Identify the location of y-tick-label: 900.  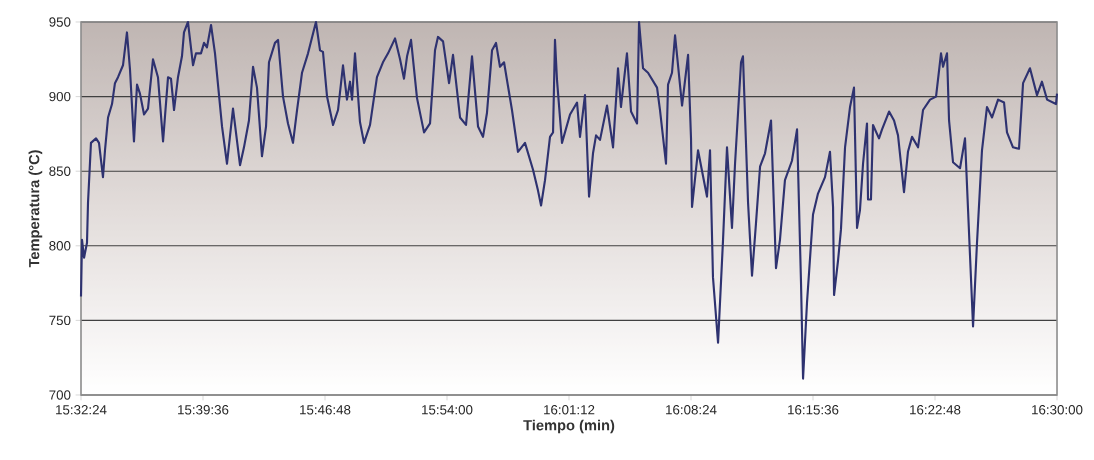
(60, 96).